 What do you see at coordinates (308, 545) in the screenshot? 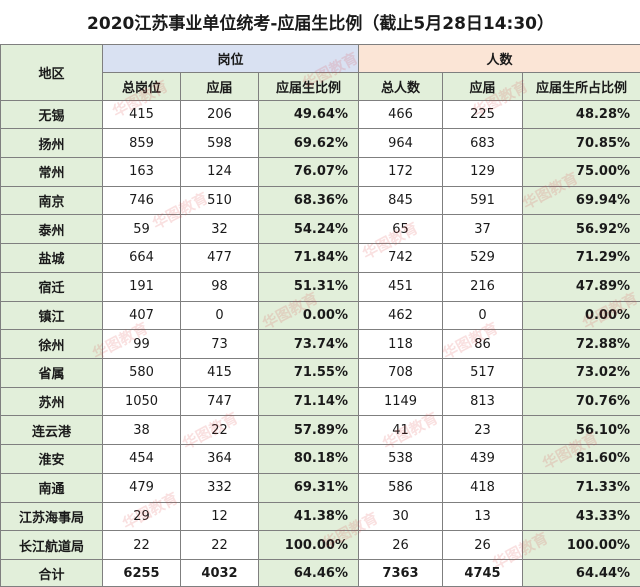
I see `row-posts-ratio: 100.00%` at bounding box center [308, 545].